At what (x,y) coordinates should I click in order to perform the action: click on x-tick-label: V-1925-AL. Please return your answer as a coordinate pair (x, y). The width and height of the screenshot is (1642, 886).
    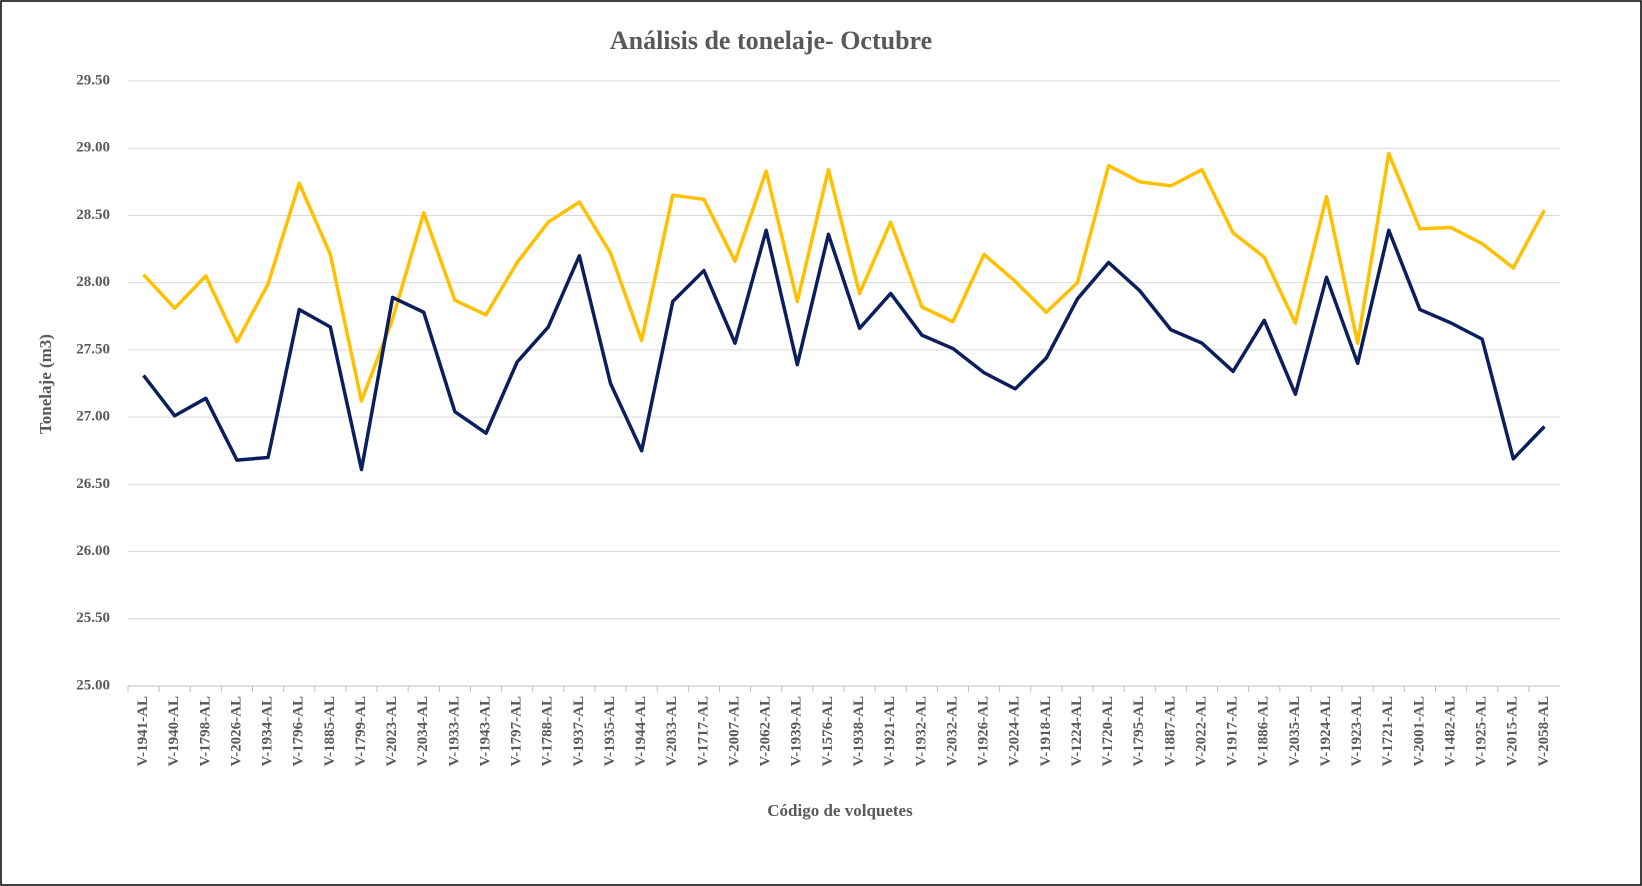
    Looking at the image, I should click on (1482, 731).